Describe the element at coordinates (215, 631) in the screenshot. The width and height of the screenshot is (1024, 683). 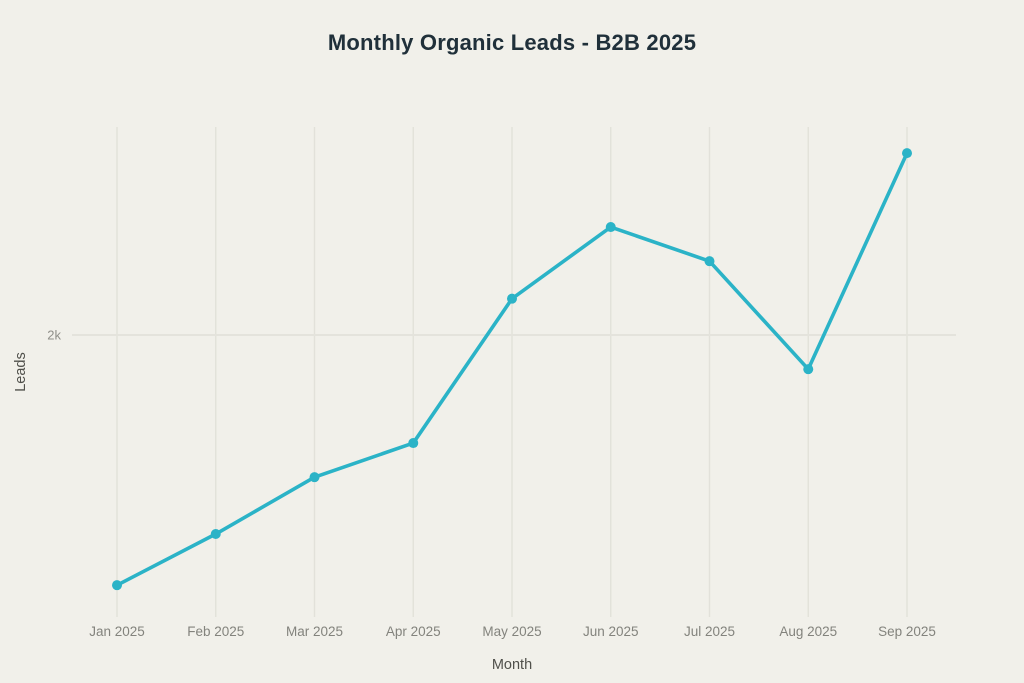
I see `x-tick-label: Feb 2025` at that location.